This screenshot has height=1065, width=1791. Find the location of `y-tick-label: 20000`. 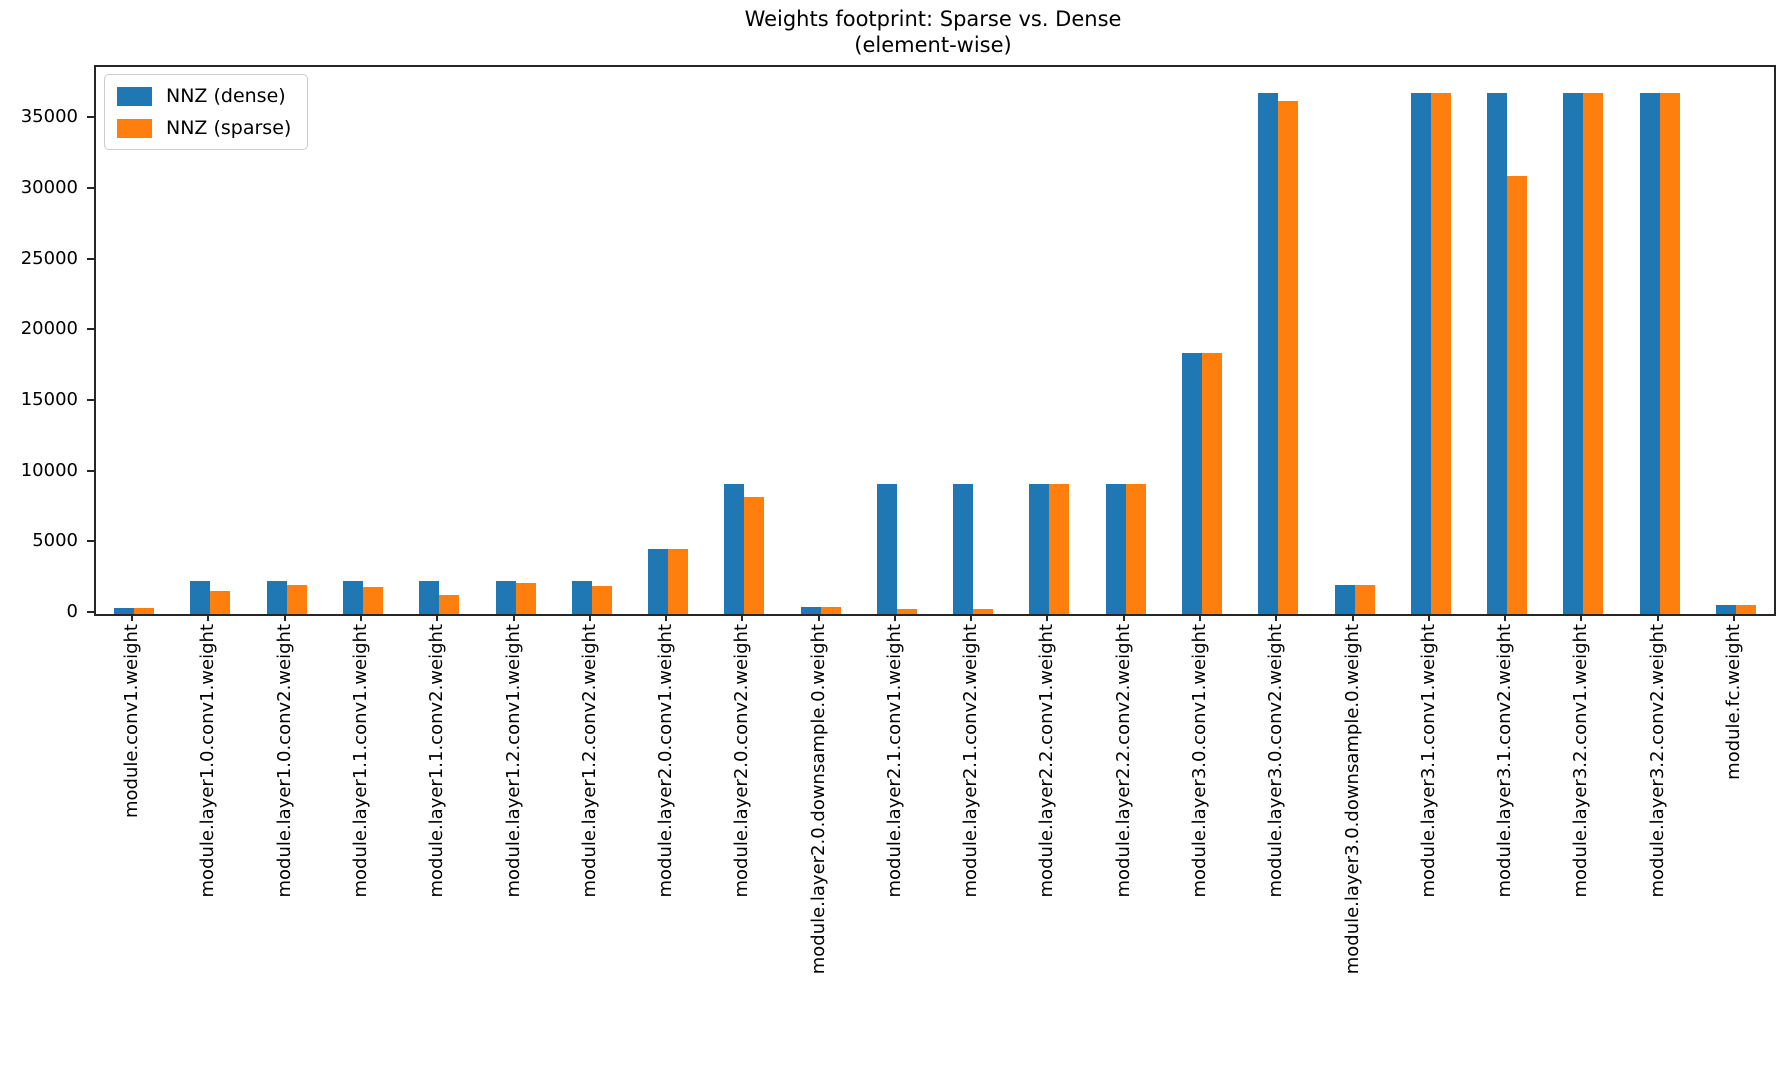

y-tick-label: 20000 is located at coordinates (49, 329).